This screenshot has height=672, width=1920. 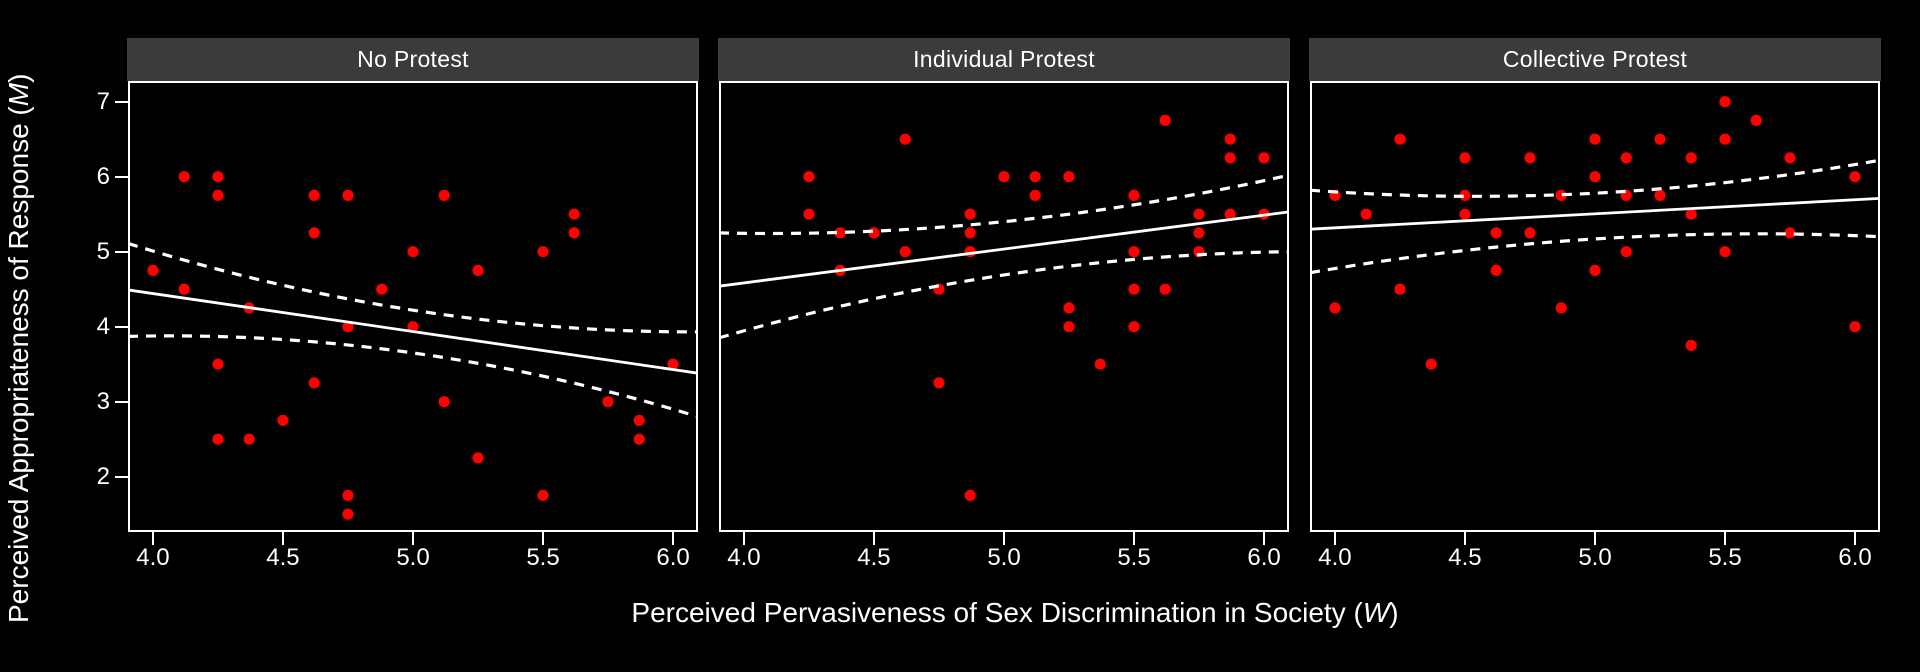 What do you see at coordinates (18, 364) in the screenshot?
I see `y-axis-title-text: Perceived Appropriateness of Response (` at bounding box center [18, 364].